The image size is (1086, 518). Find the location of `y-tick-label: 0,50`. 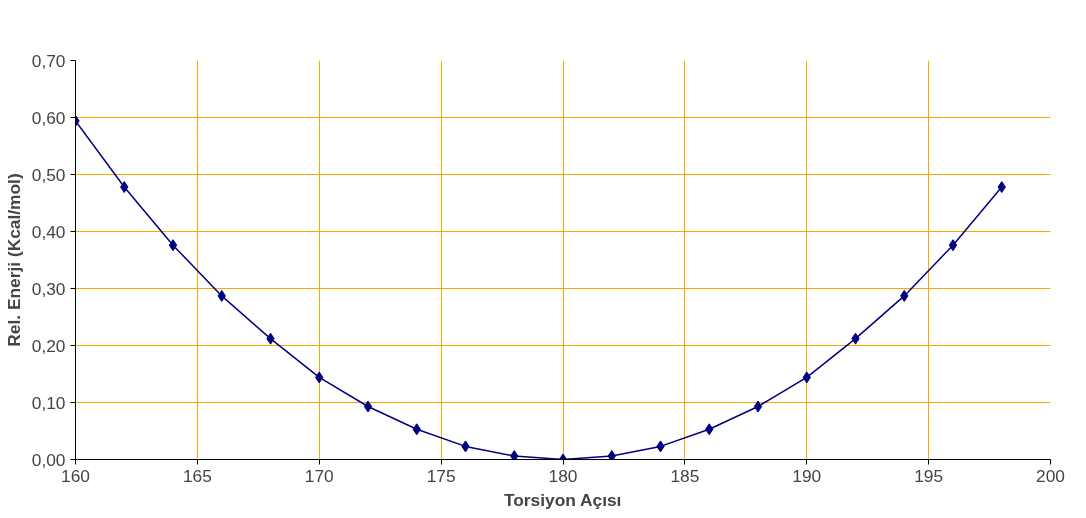

y-tick-label: 0,50 is located at coordinates (48, 174).